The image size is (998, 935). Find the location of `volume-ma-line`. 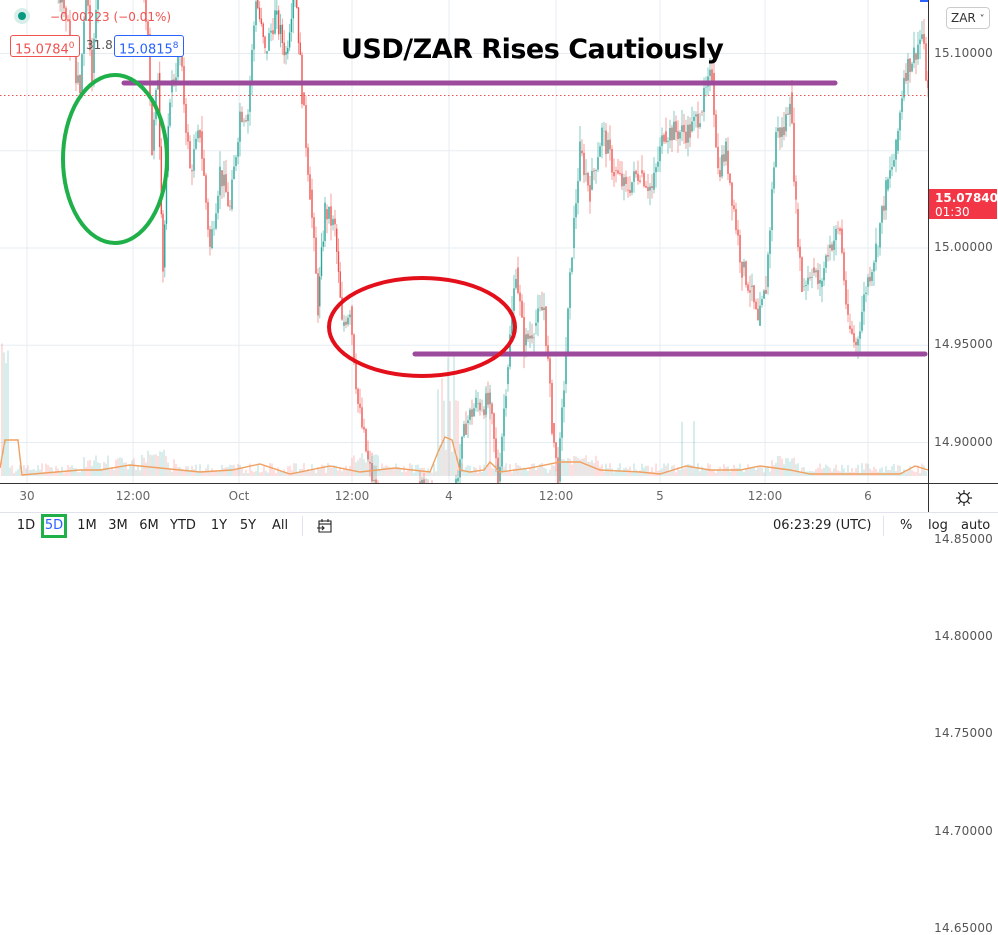

volume-ma-line is located at coordinates (464, 456).